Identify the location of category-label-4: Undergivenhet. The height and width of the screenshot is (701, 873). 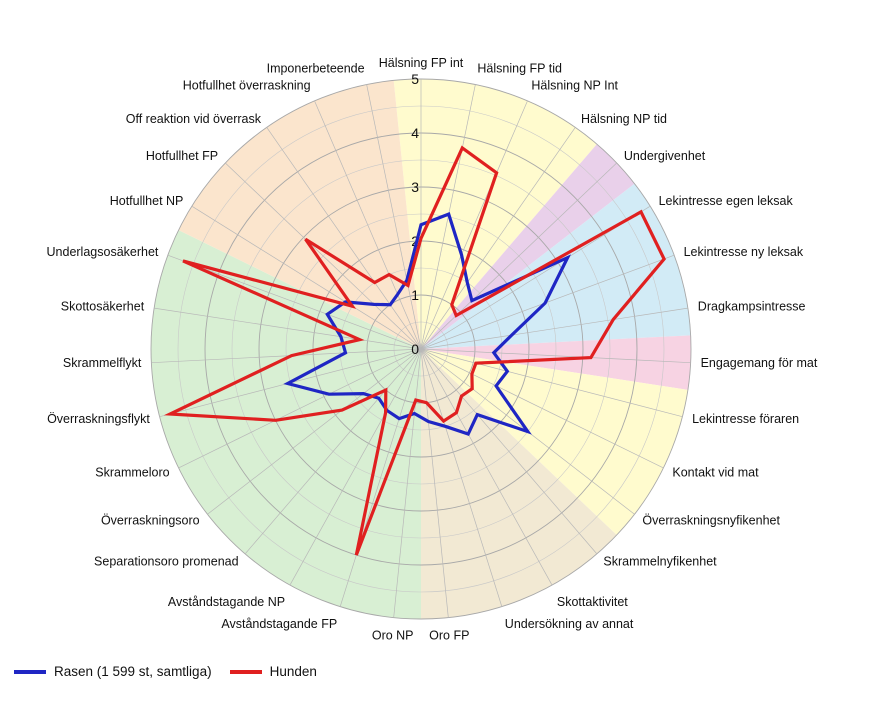
(665, 156).